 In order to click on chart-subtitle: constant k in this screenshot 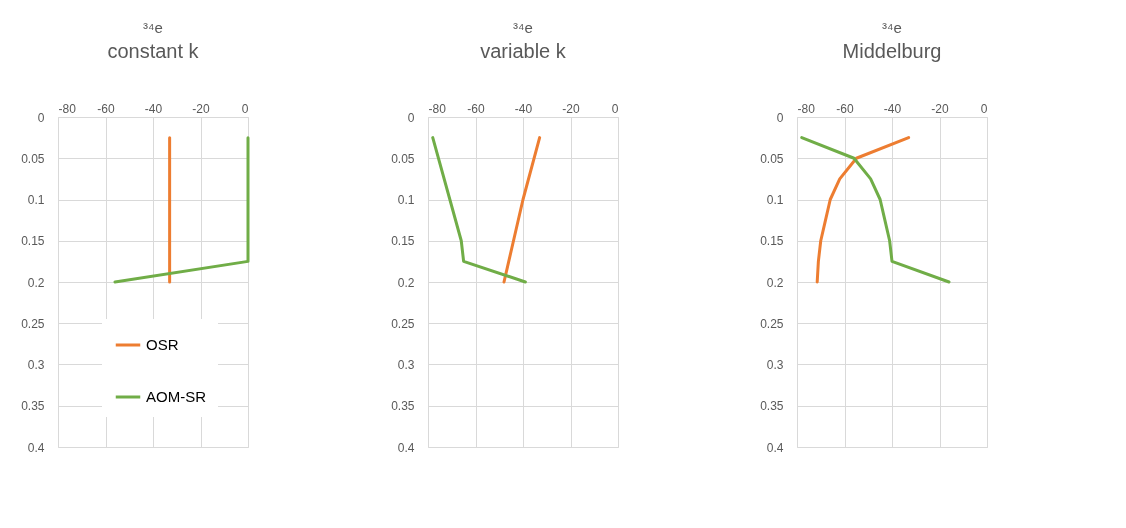, I will do `click(153, 51)`.